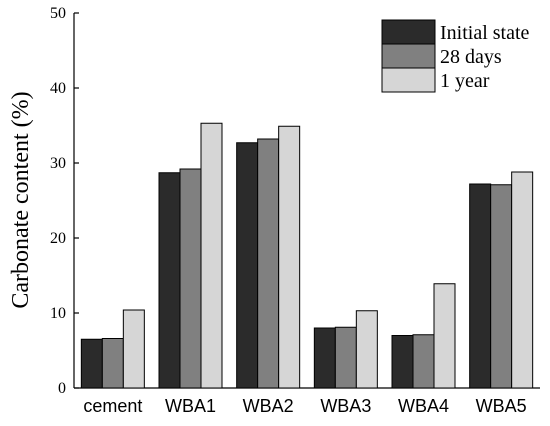  I want to click on bar-WBA5-1-year, so click(522, 280).